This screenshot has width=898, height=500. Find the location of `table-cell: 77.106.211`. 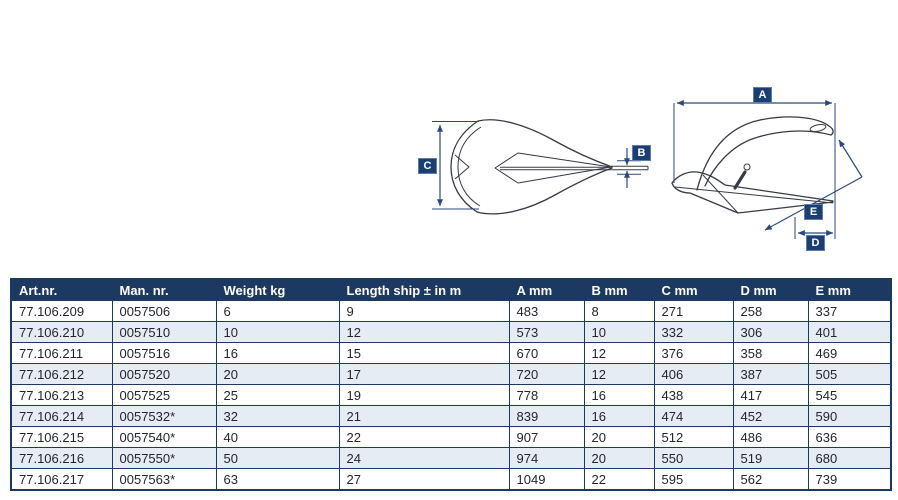

table-cell: 77.106.211 is located at coordinates (61, 353).